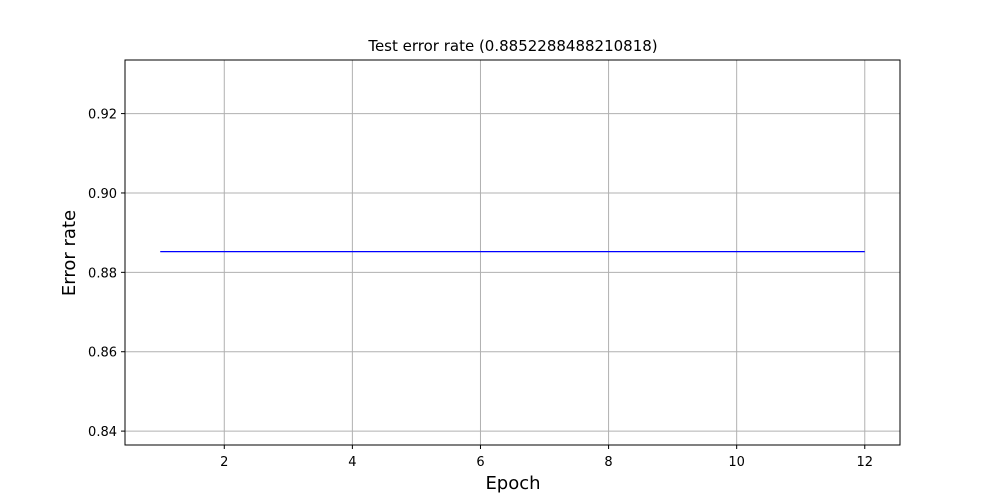 The width and height of the screenshot is (1000, 500). What do you see at coordinates (608, 462) in the screenshot?
I see `x-tick-label: 8` at bounding box center [608, 462].